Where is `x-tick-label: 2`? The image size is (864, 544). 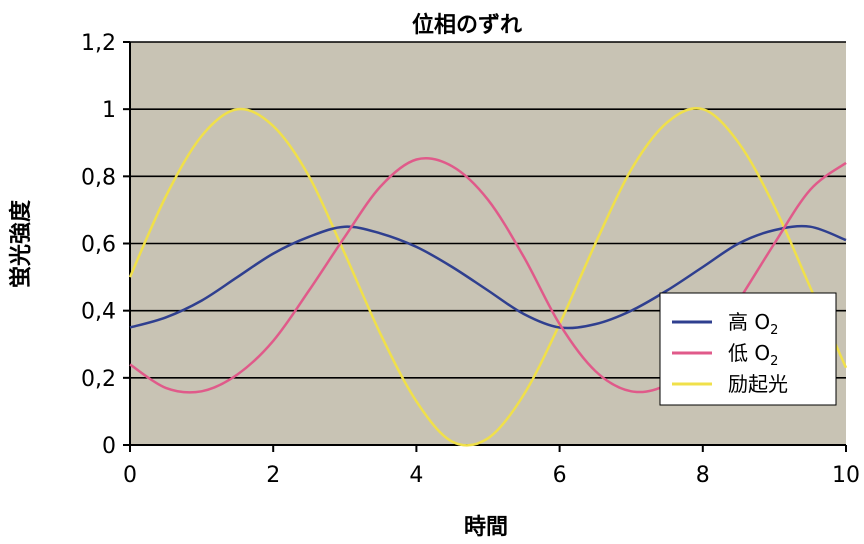
x-tick-label: 2 is located at coordinates (273, 475).